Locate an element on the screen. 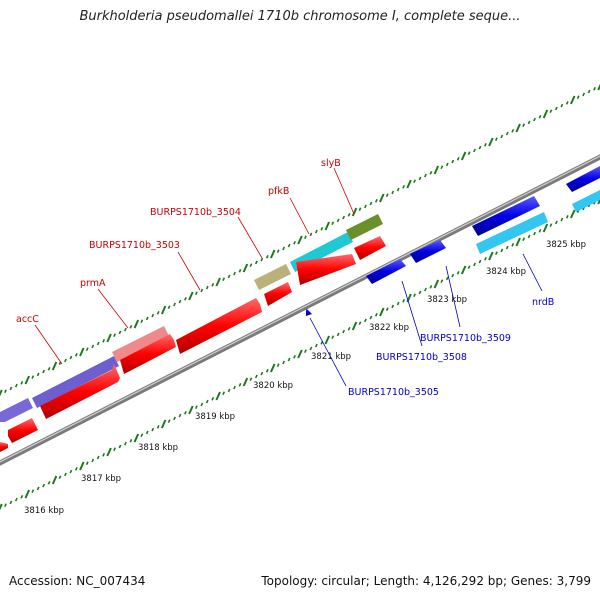  label-BURPS1710b_3509: BURPS1710b_3509 is located at coordinates (465, 338).